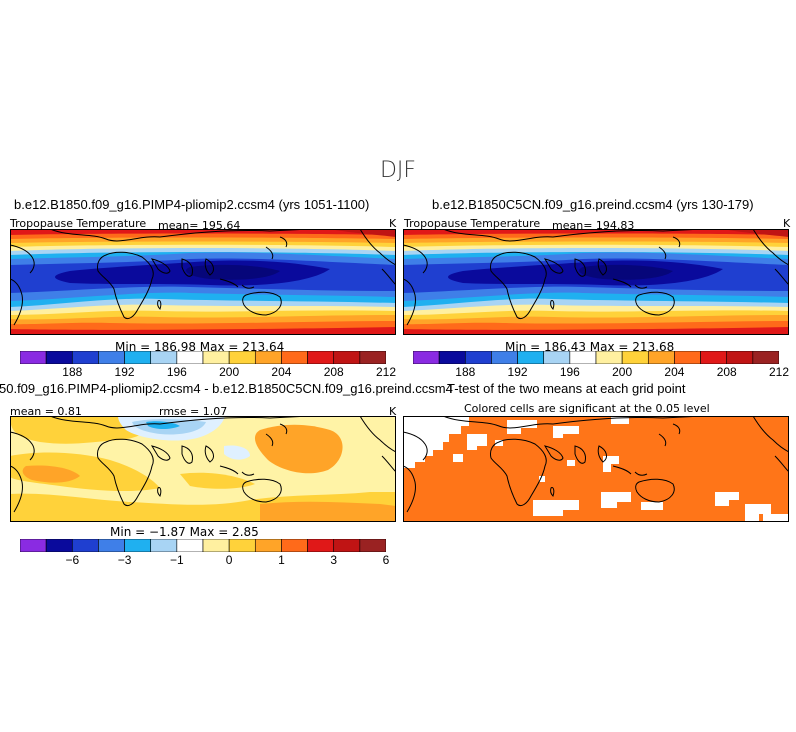 This screenshot has width=796, height=732. I want to click on panel4-map, so click(596, 469).